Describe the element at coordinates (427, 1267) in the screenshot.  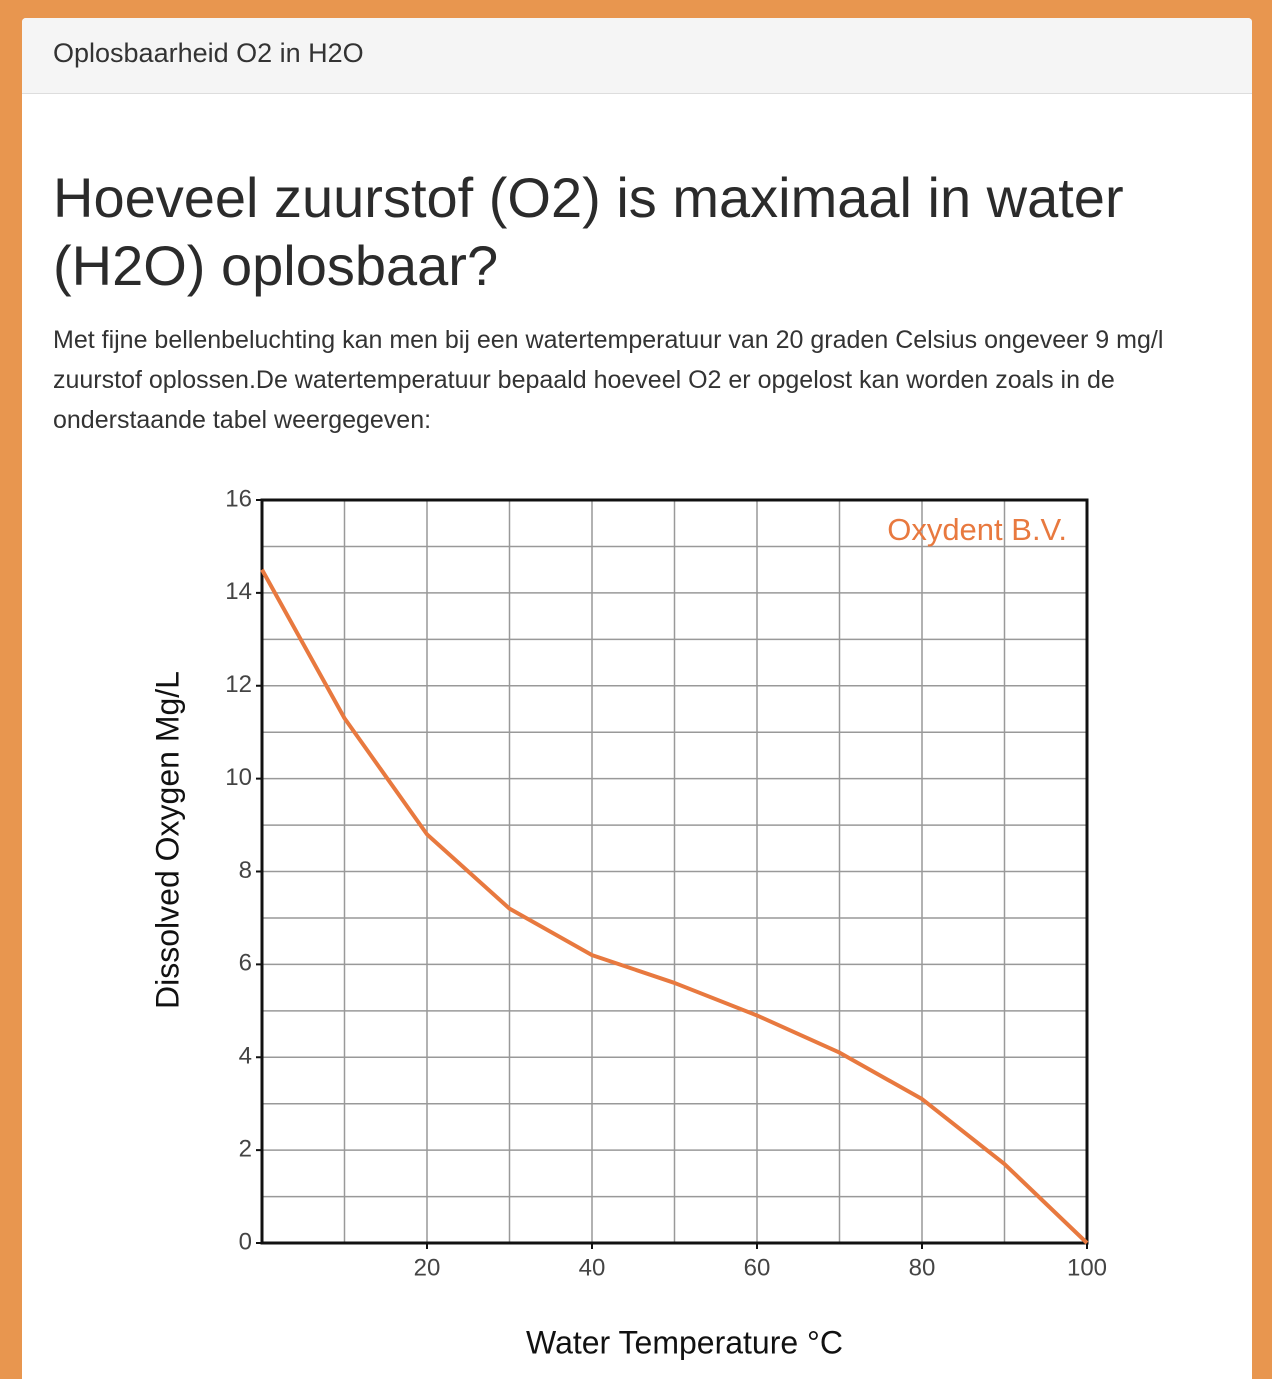
I see `x-tick-label: 20` at that location.